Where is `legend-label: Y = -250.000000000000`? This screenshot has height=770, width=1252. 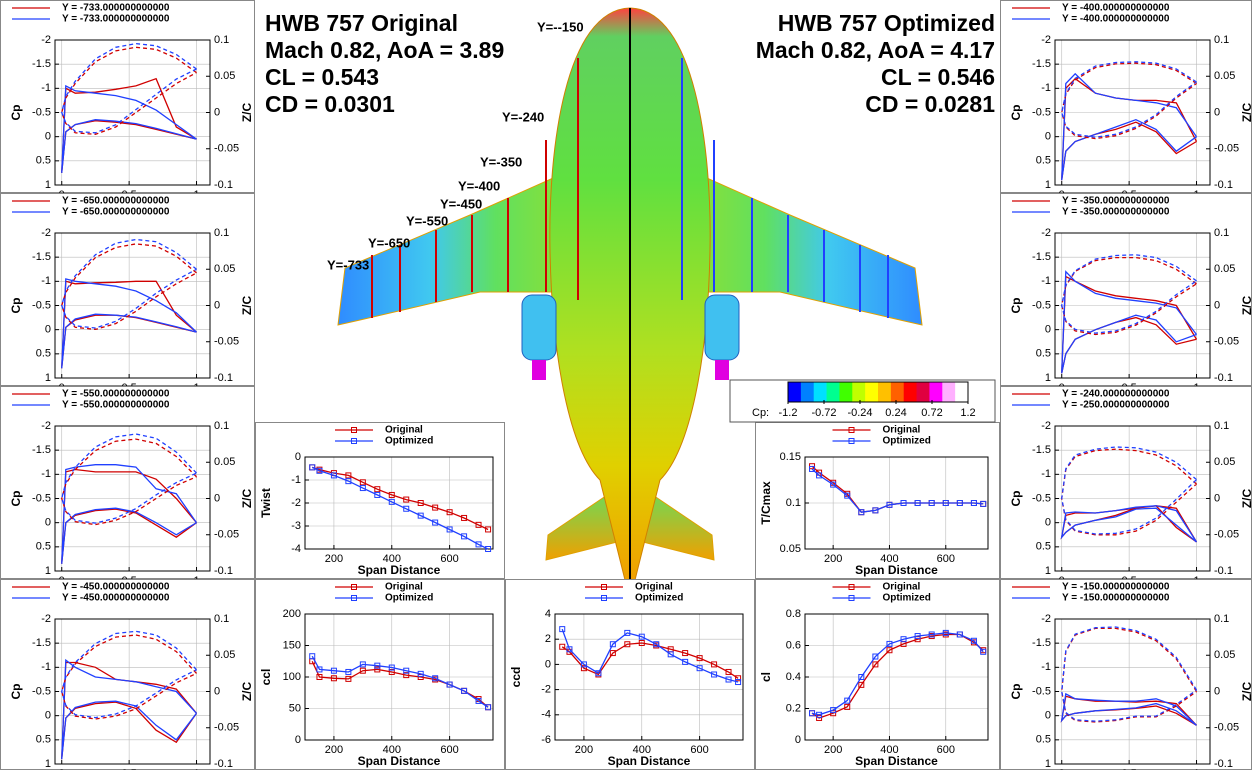
legend-label: Y = -250.000000000000 is located at coordinates (1116, 405).